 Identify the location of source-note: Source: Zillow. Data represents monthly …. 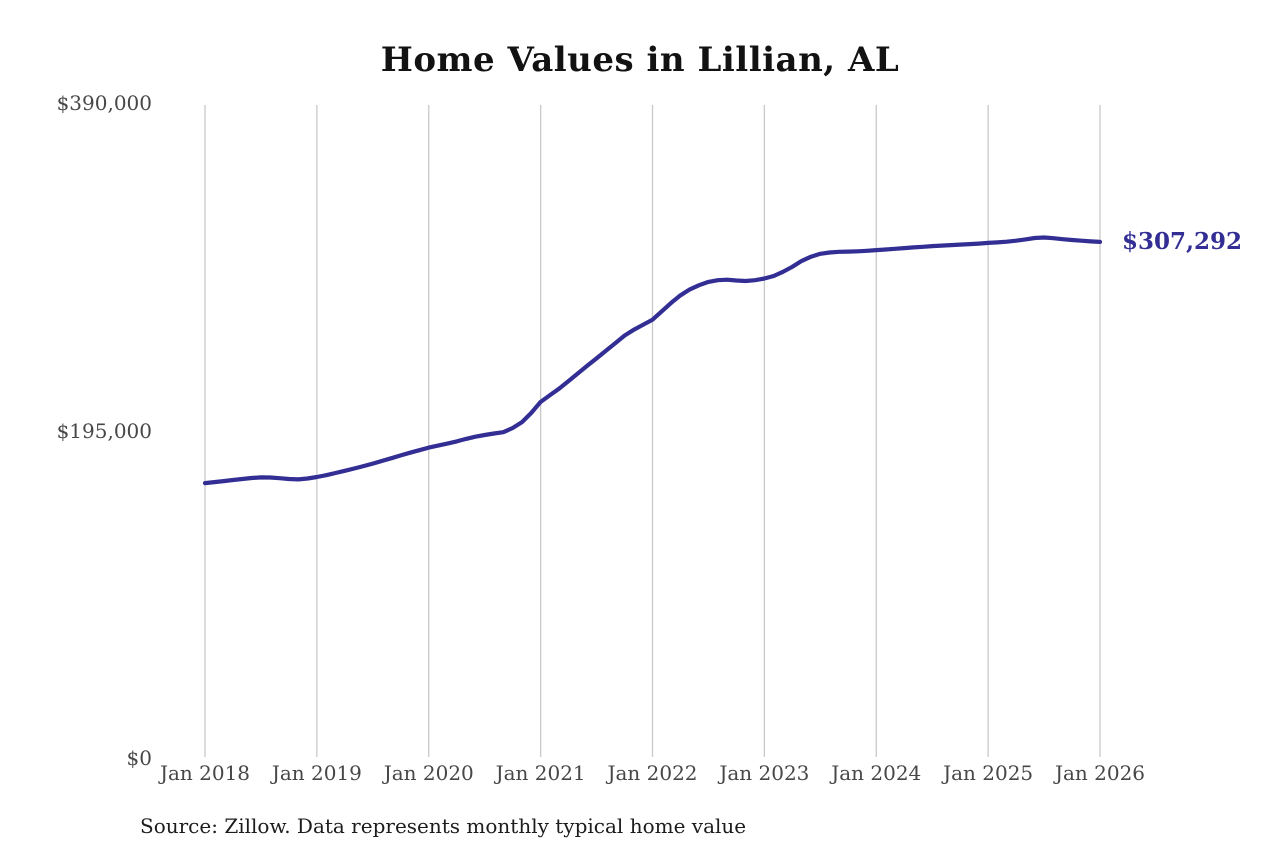
(443, 826).